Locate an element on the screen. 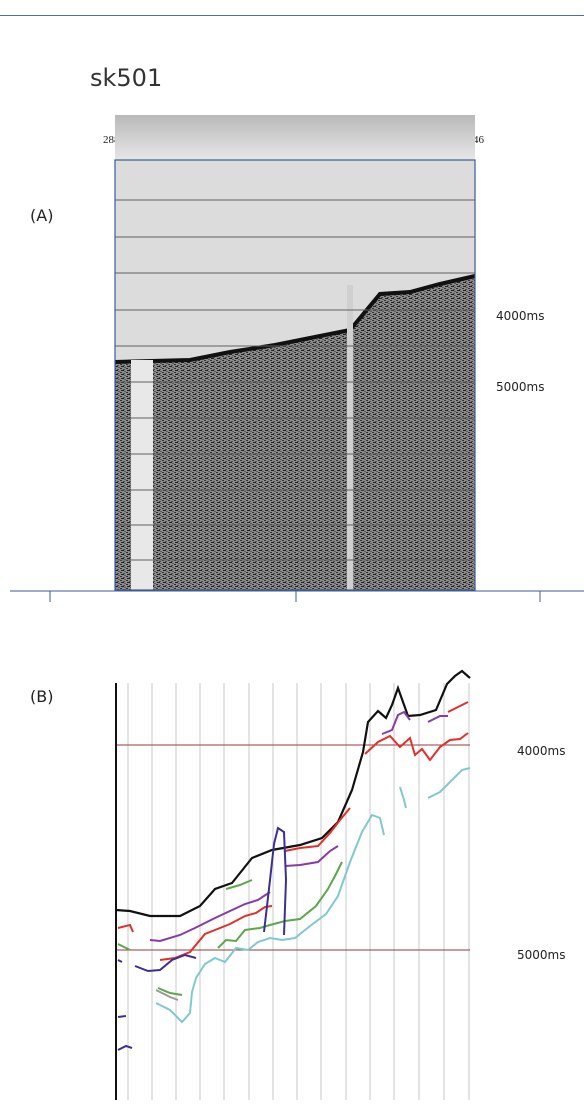 The height and width of the screenshot is (1109, 584). horizon-green is located at coordinates (124, 947).